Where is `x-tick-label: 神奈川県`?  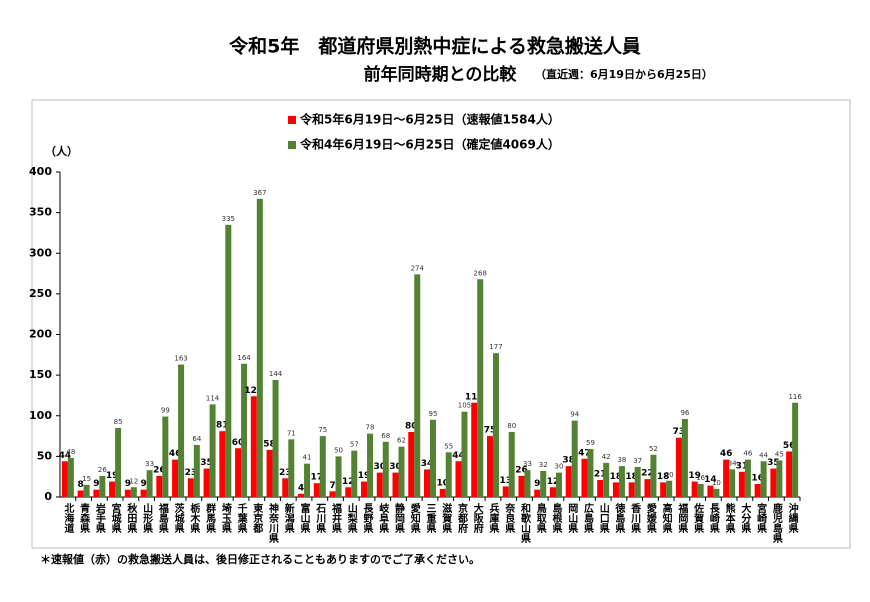 x-tick-label: 神奈川県 is located at coordinates (273, 523).